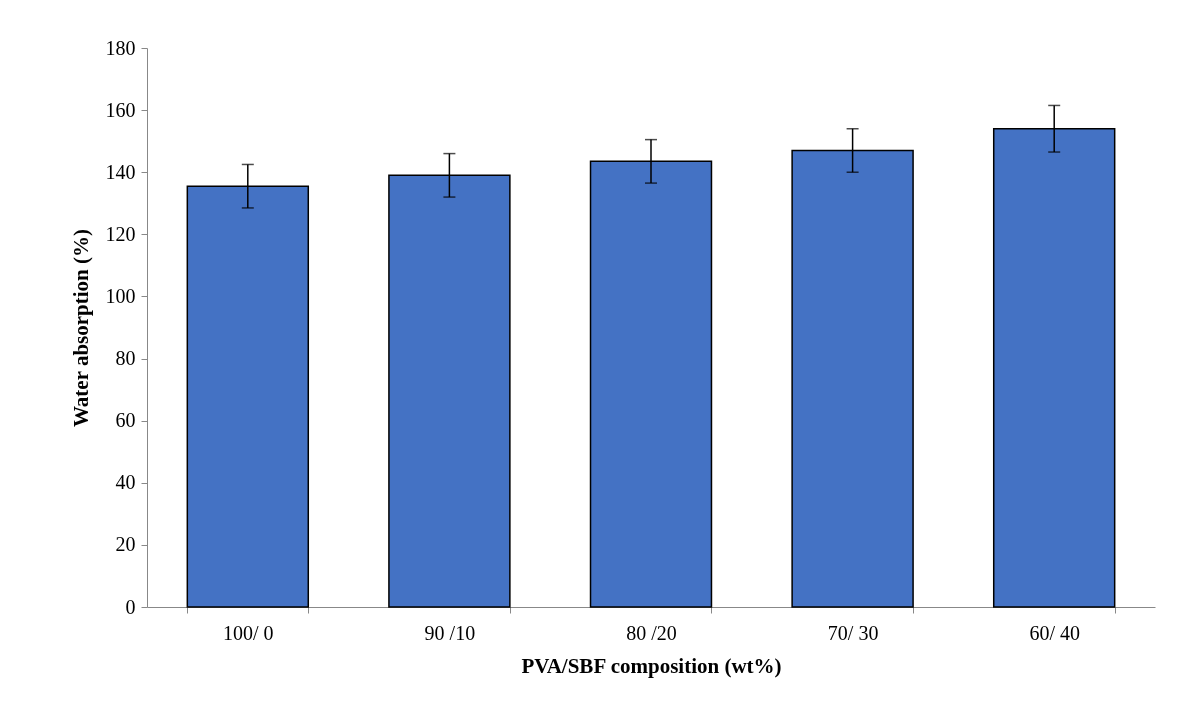  What do you see at coordinates (651, 632) in the screenshot?
I see `x-tick-label: 80 /20` at bounding box center [651, 632].